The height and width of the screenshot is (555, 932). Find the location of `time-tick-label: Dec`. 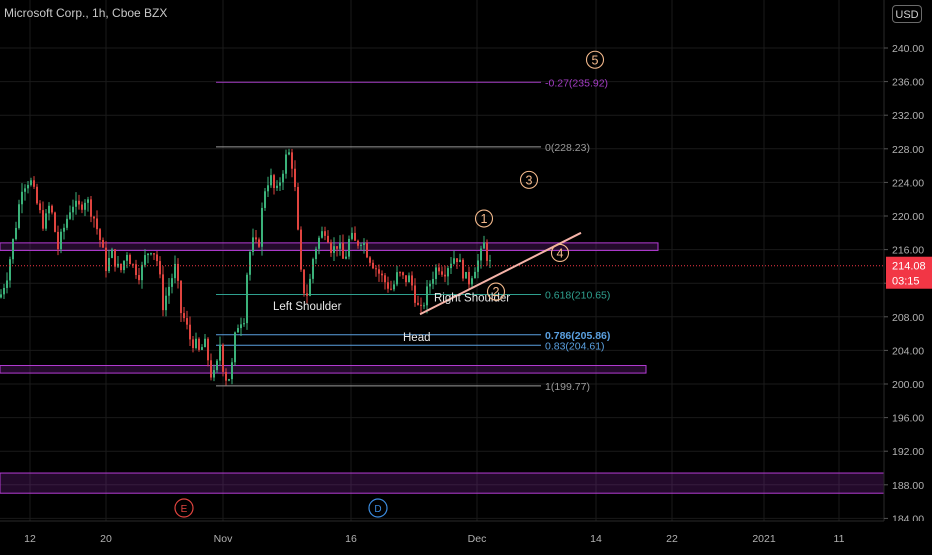

time-tick-label: Dec is located at coordinates (477, 539).